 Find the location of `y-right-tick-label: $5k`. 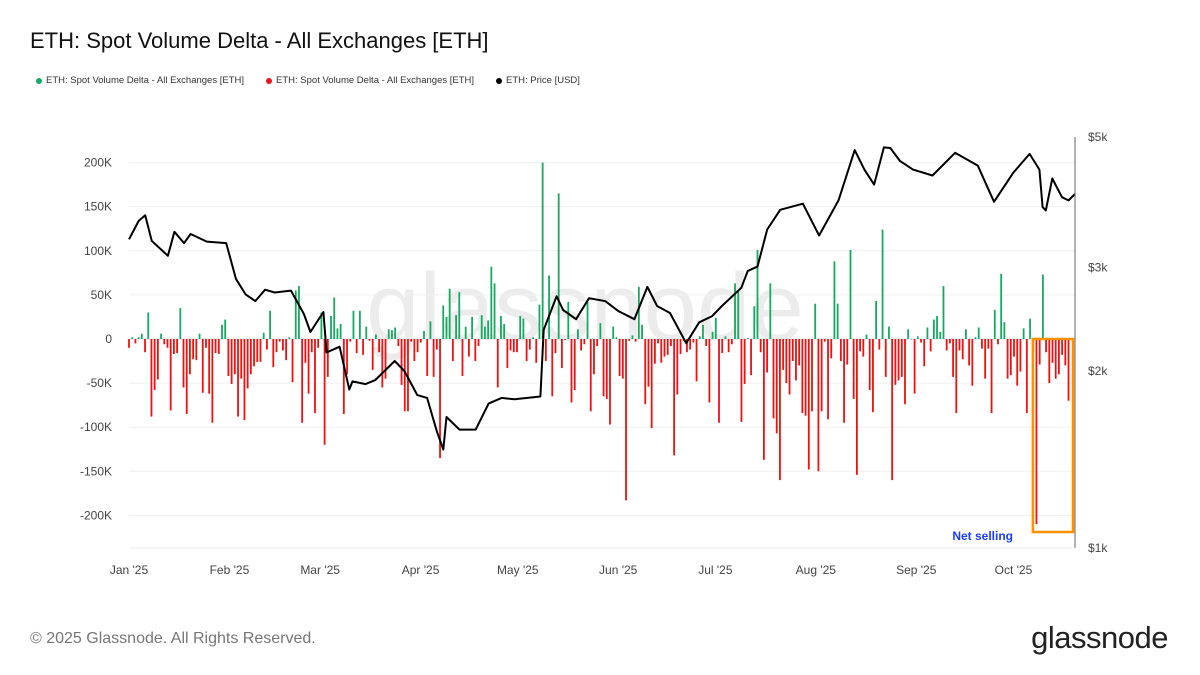

y-right-tick-label: $5k is located at coordinates (1098, 137).